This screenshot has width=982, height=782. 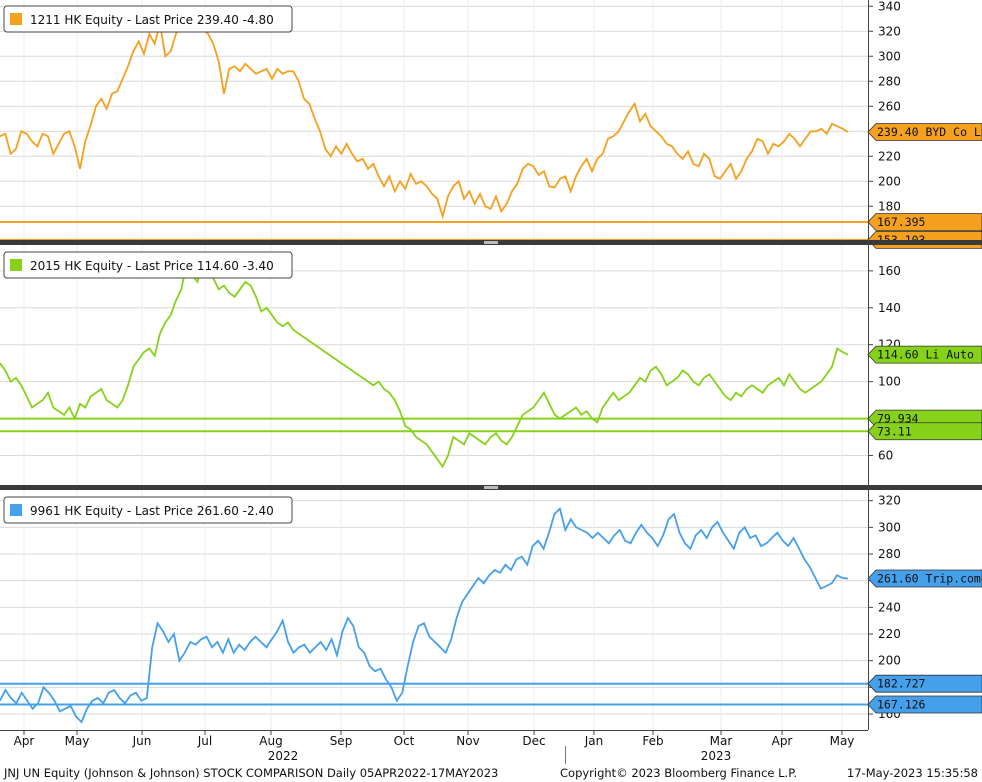 I want to click on legend-box: 2015 HK Equity - Last Price 114.60 -3.40, so click(x=148, y=265).